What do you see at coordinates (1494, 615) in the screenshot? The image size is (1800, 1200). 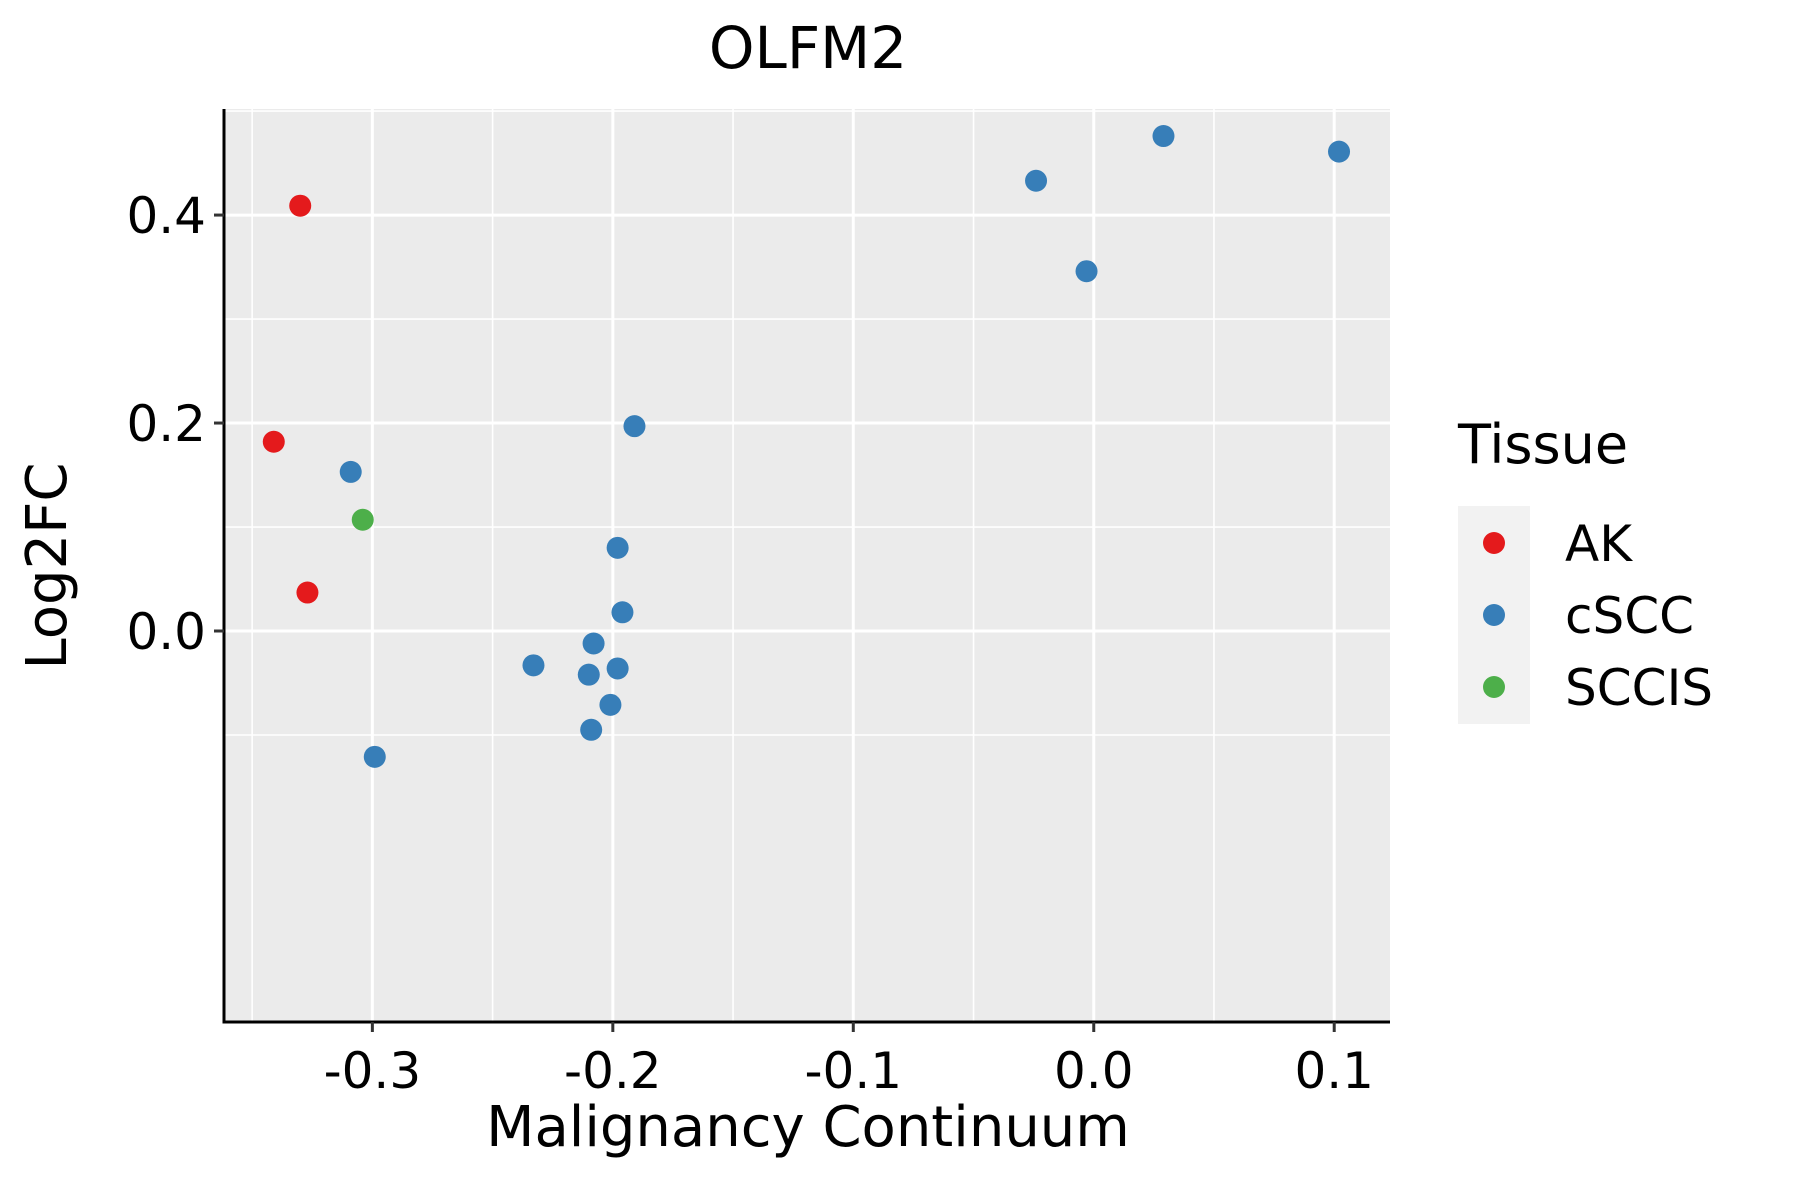 I see `legend-key-cscc` at bounding box center [1494, 615].